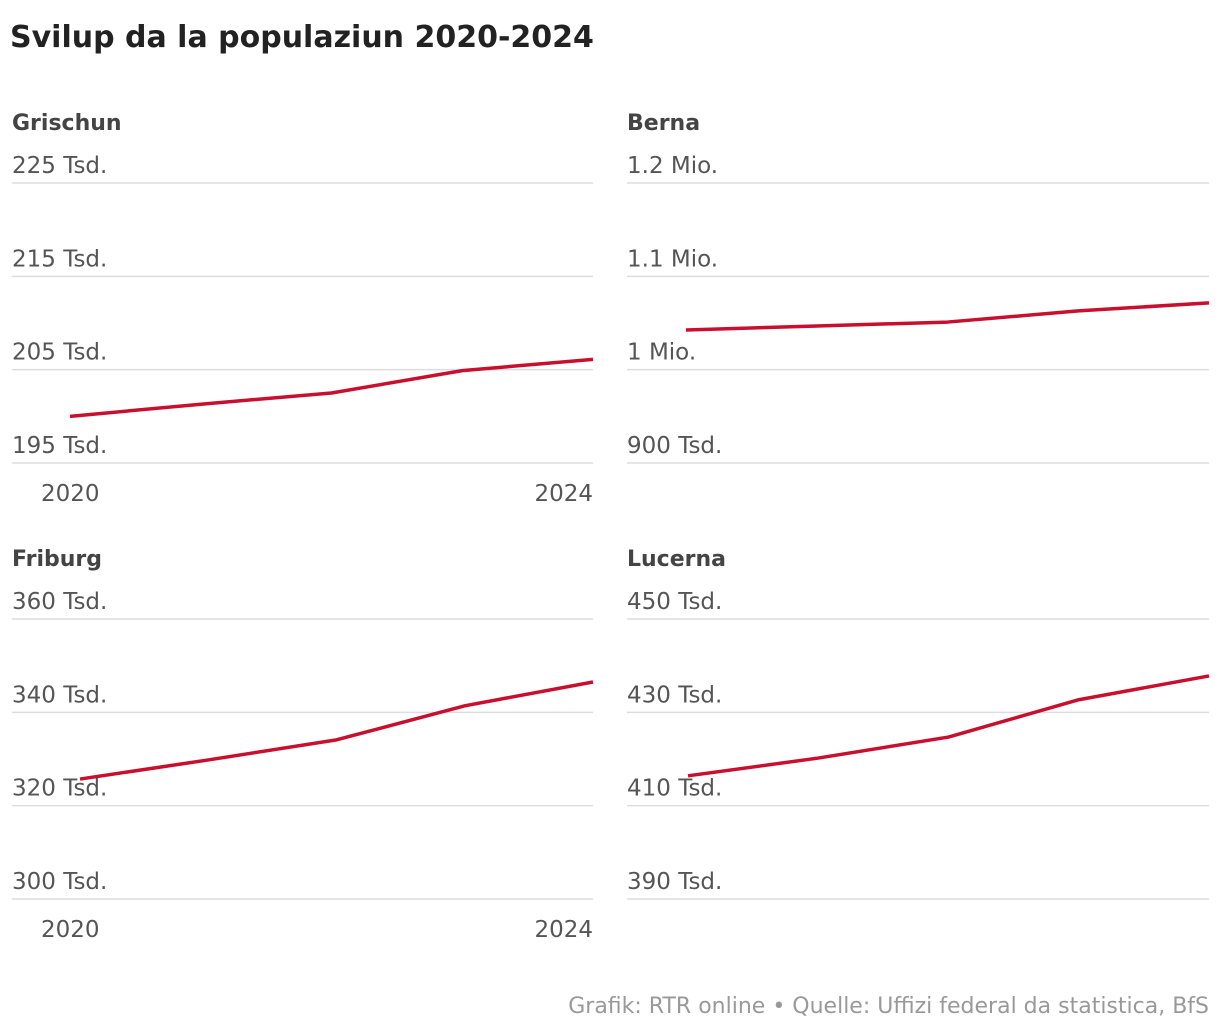  I want to click on panel-title: Lucerna, so click(676, 559).